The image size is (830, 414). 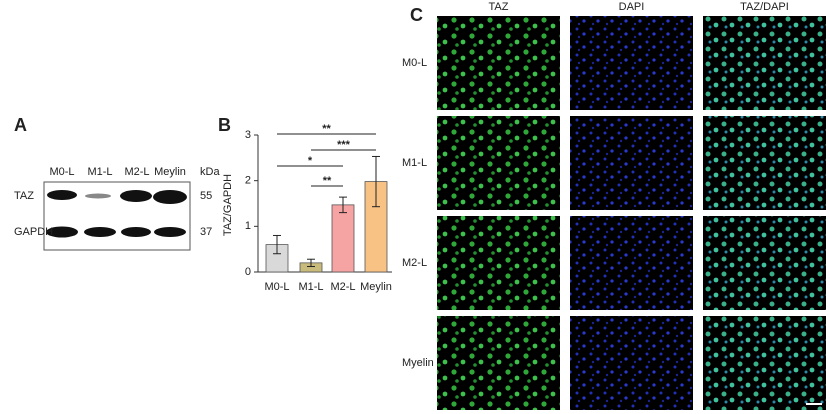 I want to click on panel-letter: A, so click(x=20, y=125).